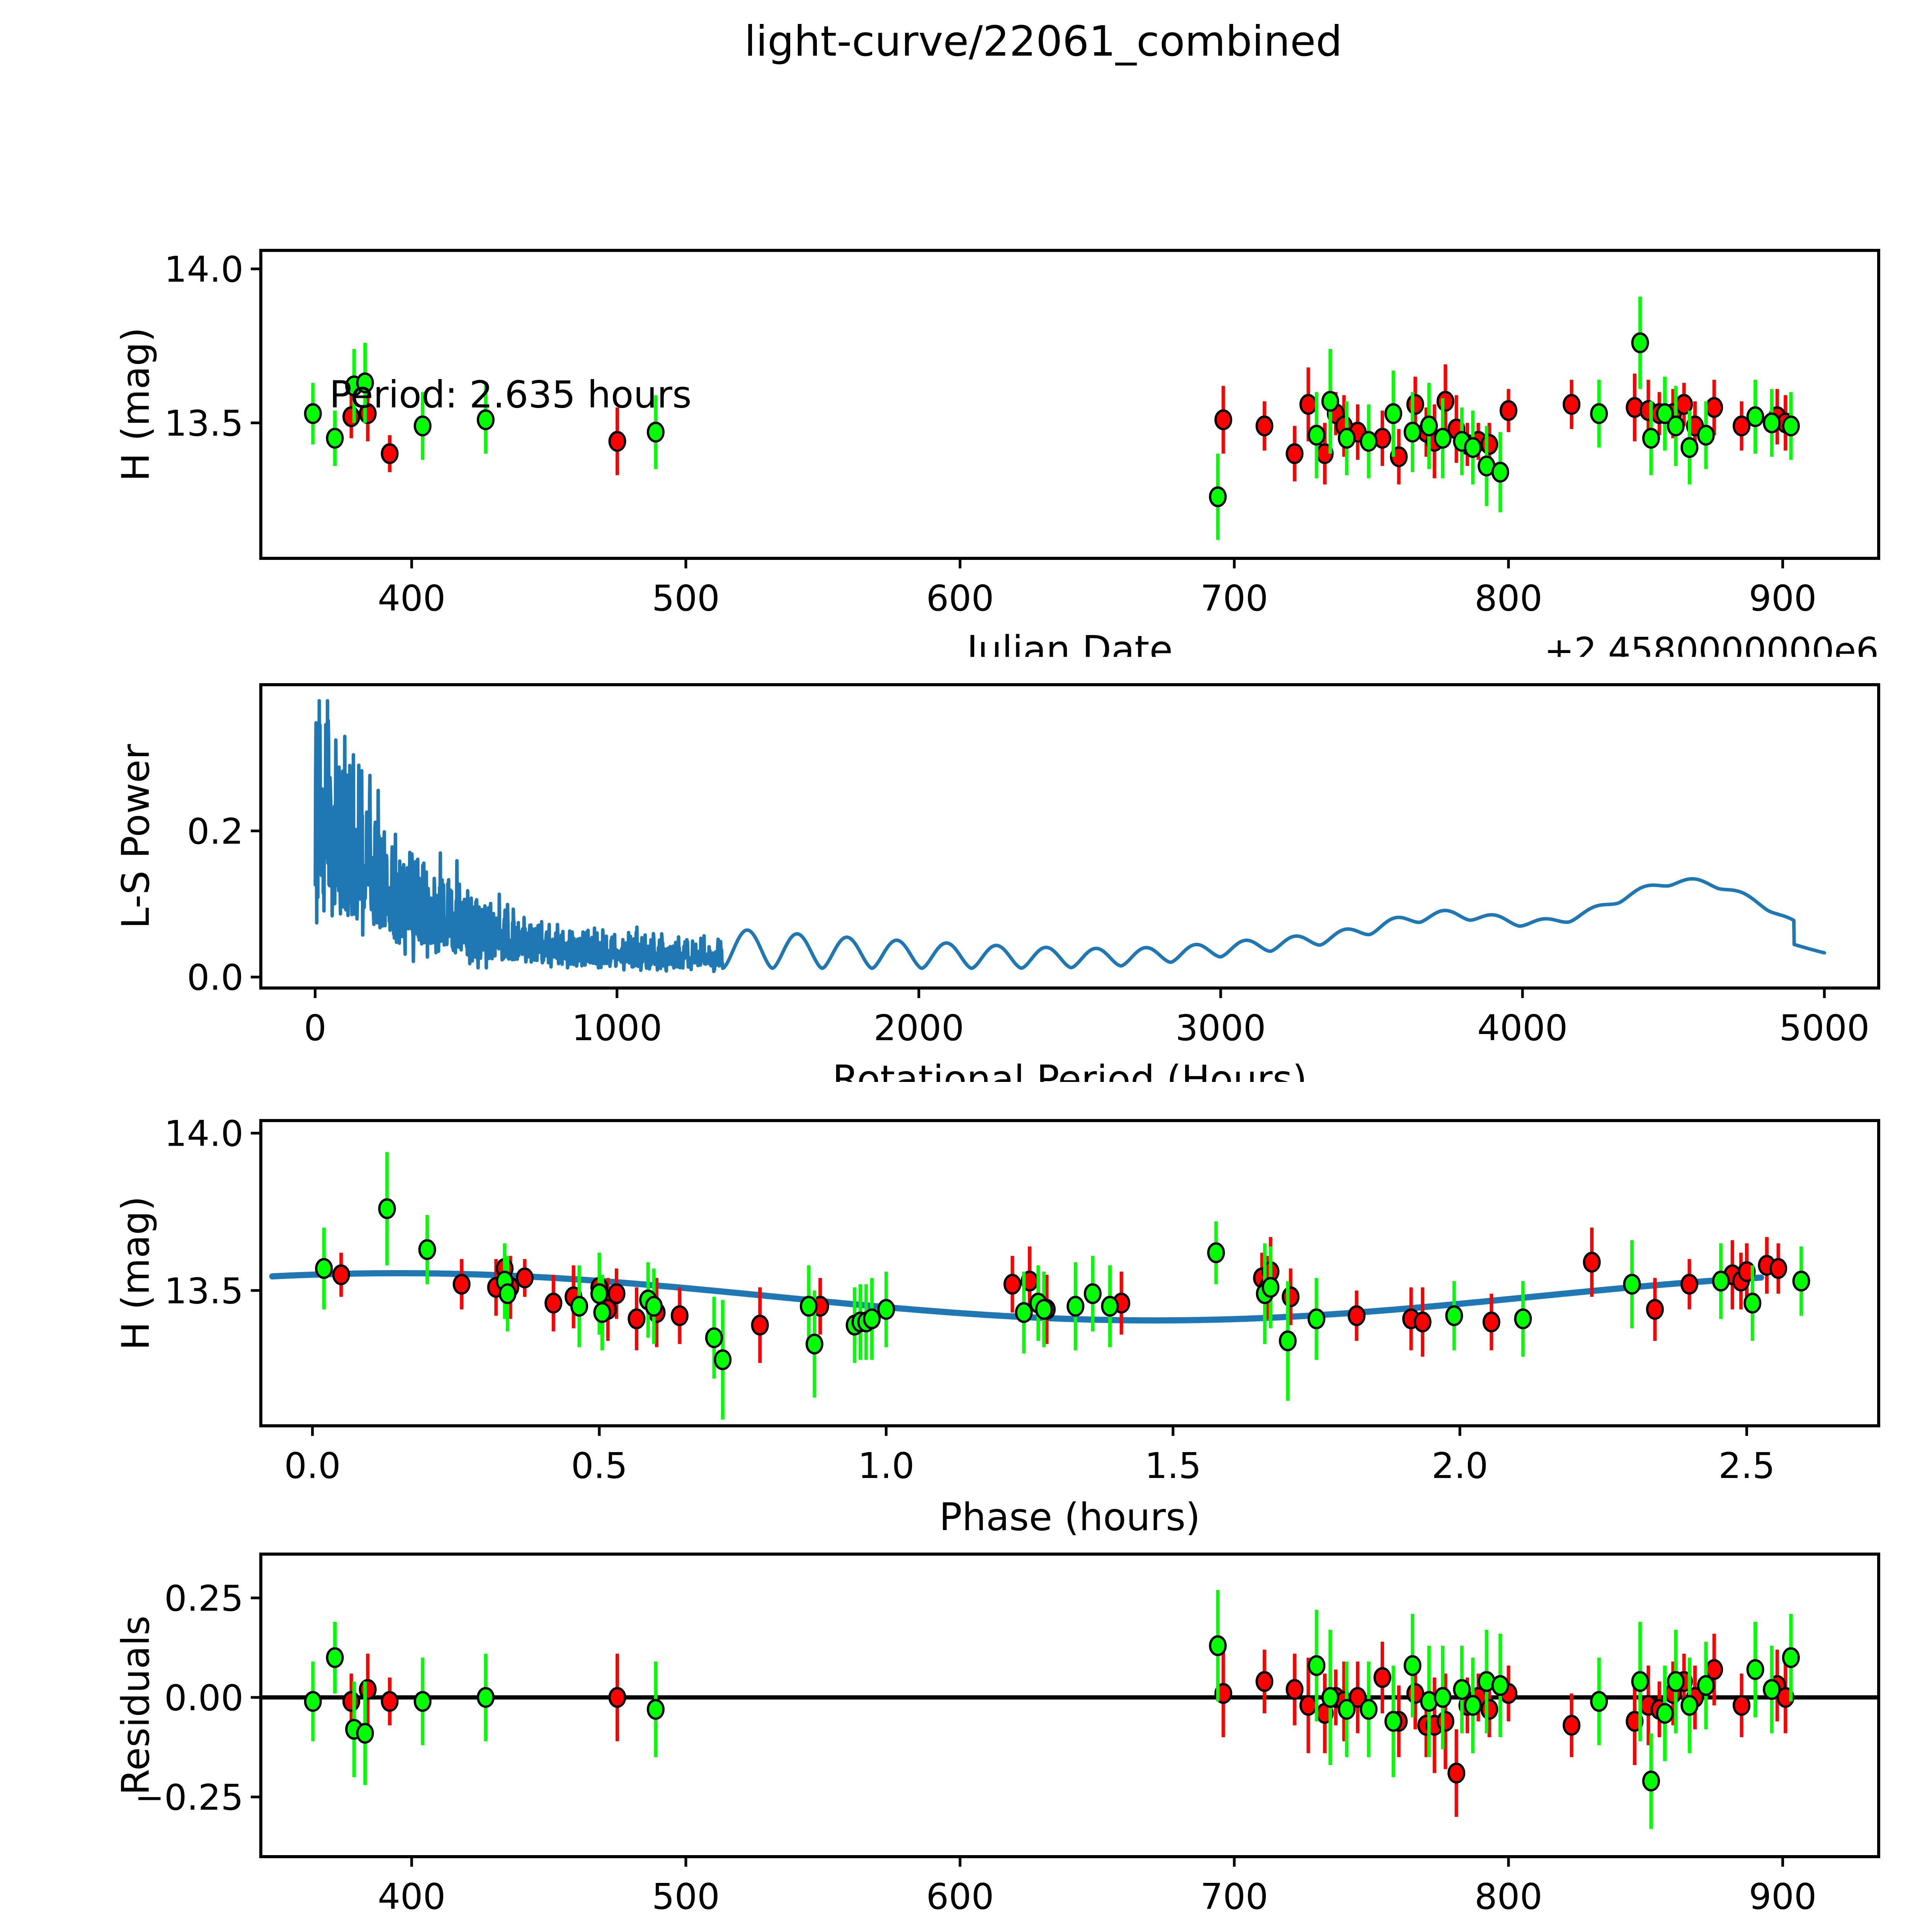  I want to click on x-tick-label: 0, so click(316, 1028).